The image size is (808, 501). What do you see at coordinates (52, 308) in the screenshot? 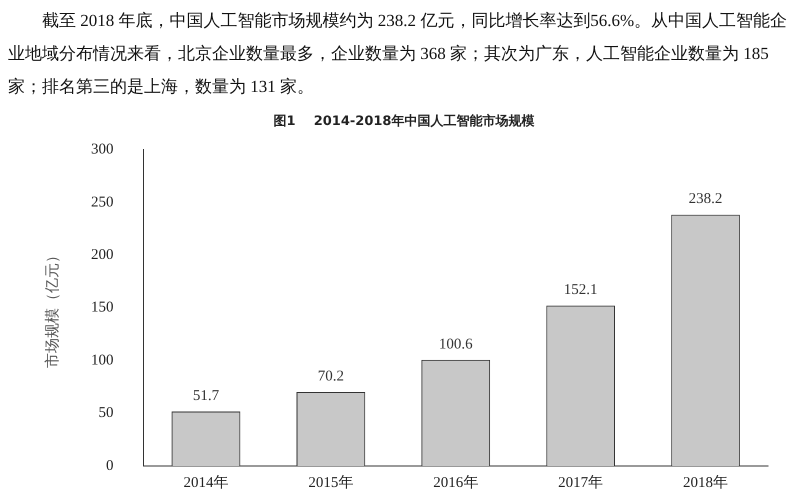
I see `y-axis-title: 市场规模（亿元）` at bounding box center [52, 308].